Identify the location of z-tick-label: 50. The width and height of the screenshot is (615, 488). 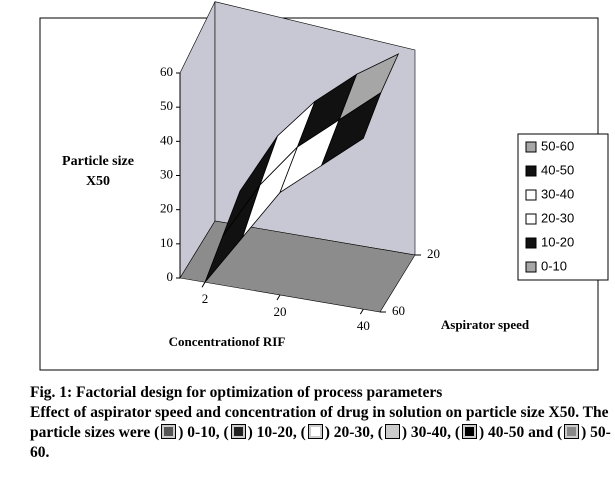
(166, 105).